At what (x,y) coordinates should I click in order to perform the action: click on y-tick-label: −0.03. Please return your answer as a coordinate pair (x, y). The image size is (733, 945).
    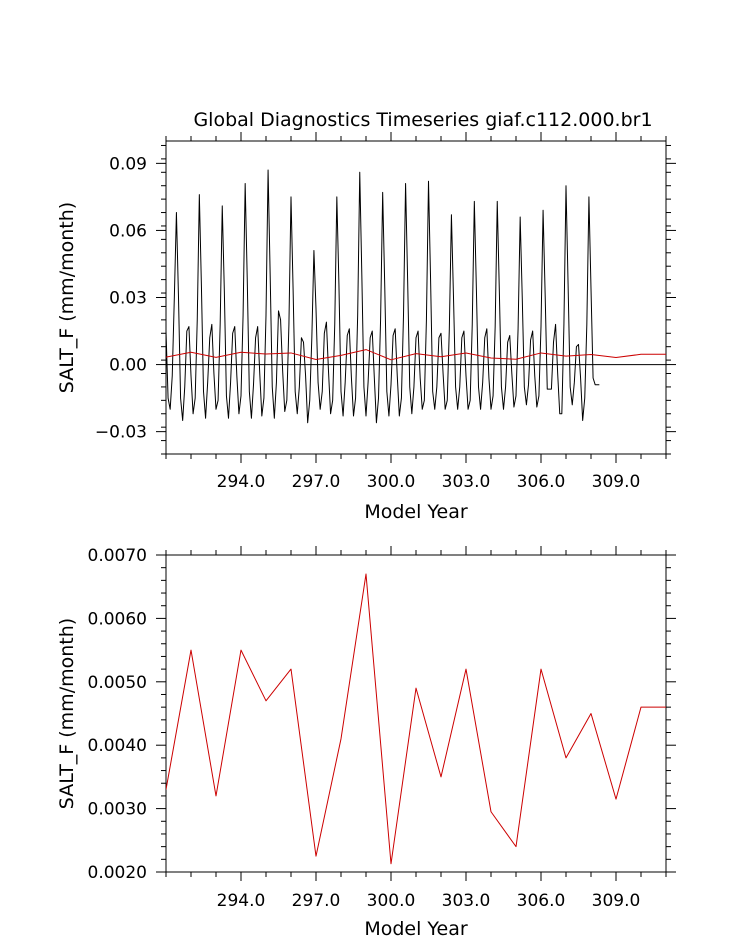
    Looking at the image, I should click on (121, 433).